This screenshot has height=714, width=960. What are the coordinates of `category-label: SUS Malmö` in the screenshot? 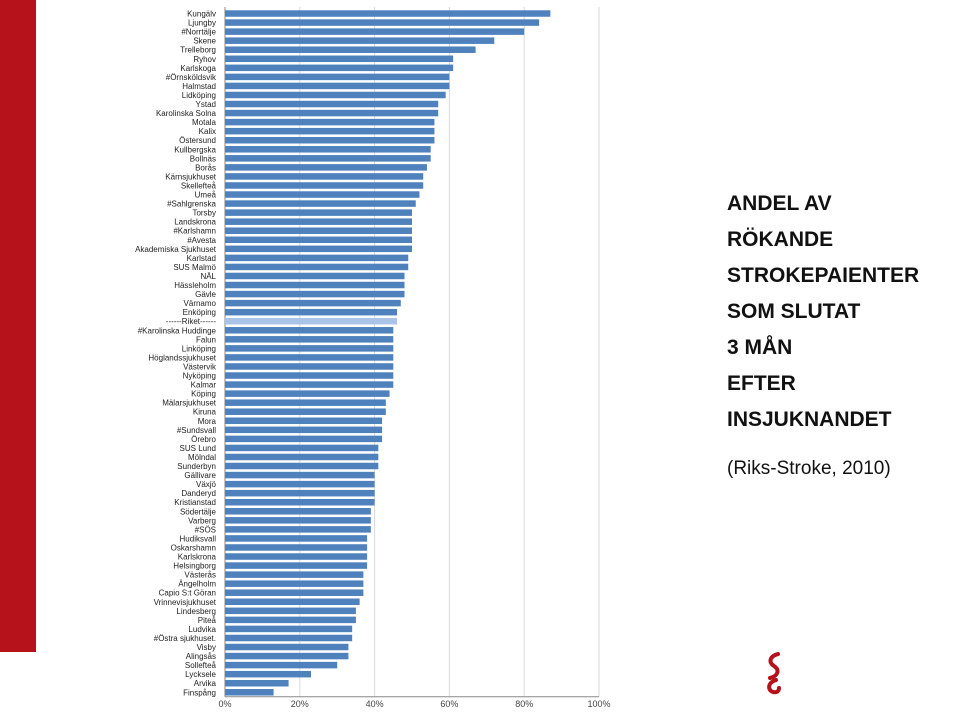 It's located at (194, 267).